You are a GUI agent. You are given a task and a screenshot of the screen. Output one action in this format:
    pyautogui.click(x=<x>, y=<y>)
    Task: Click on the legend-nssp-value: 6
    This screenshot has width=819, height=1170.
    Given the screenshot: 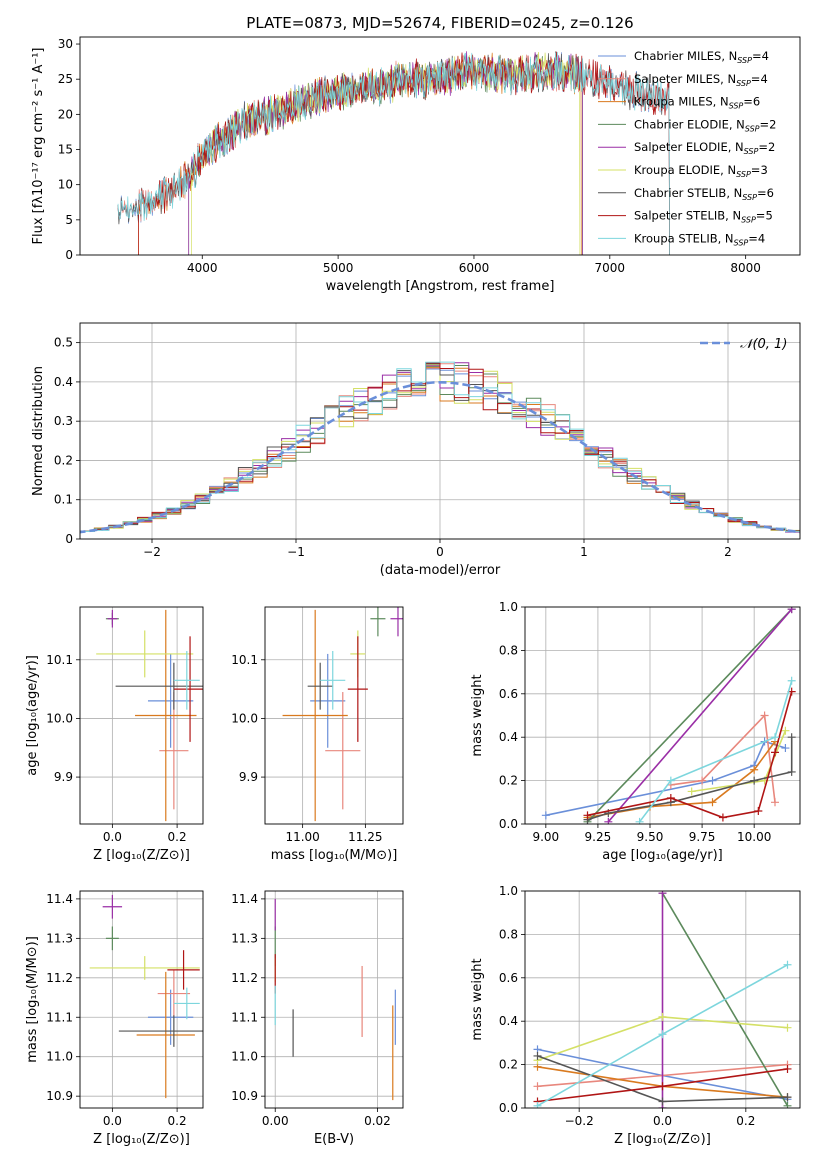 What is the action you would take?
    pyautogui.click(x=756, y=102)
    